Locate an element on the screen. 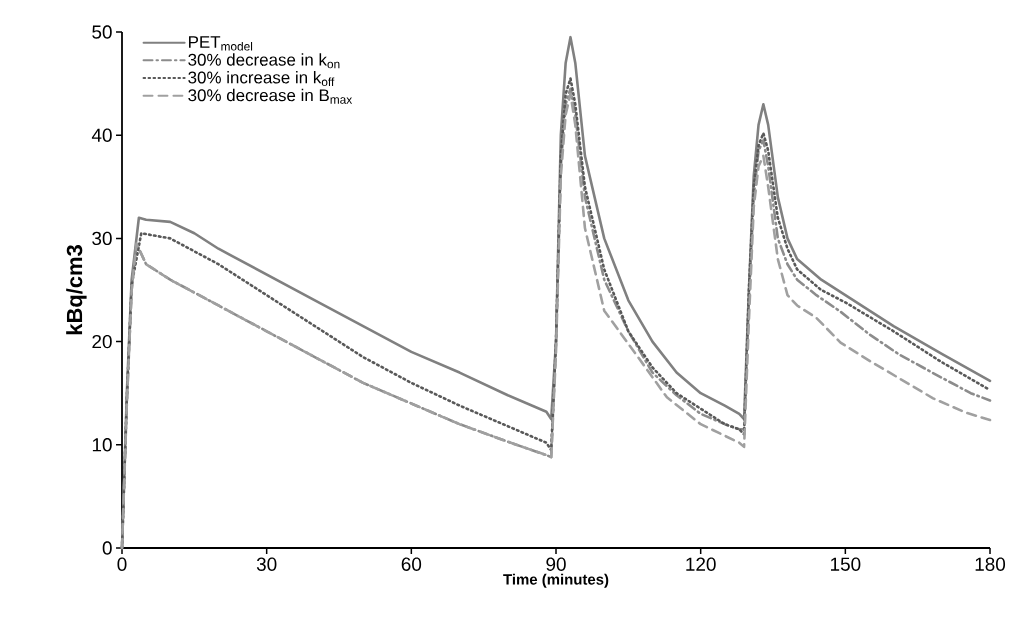 The width and height of the screenshot is (1023, 636). y-tick-label: 50 is located at coordinates (102, 32).